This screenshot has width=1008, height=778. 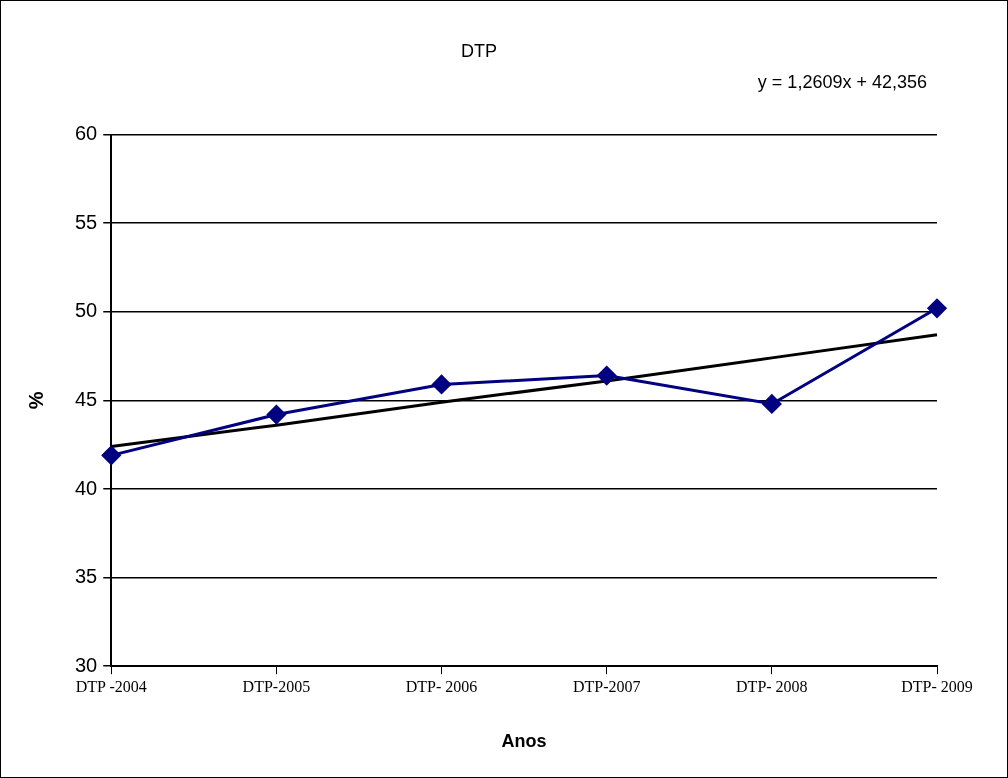 I want to click on x-tick-label: DTP- 2009, so click(x=937, y=686).